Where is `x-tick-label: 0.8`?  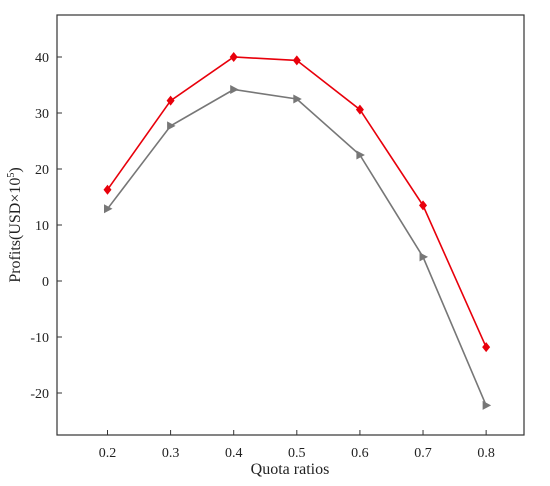 x-tick-label: 0.8 is located at coordinates (486, 453).